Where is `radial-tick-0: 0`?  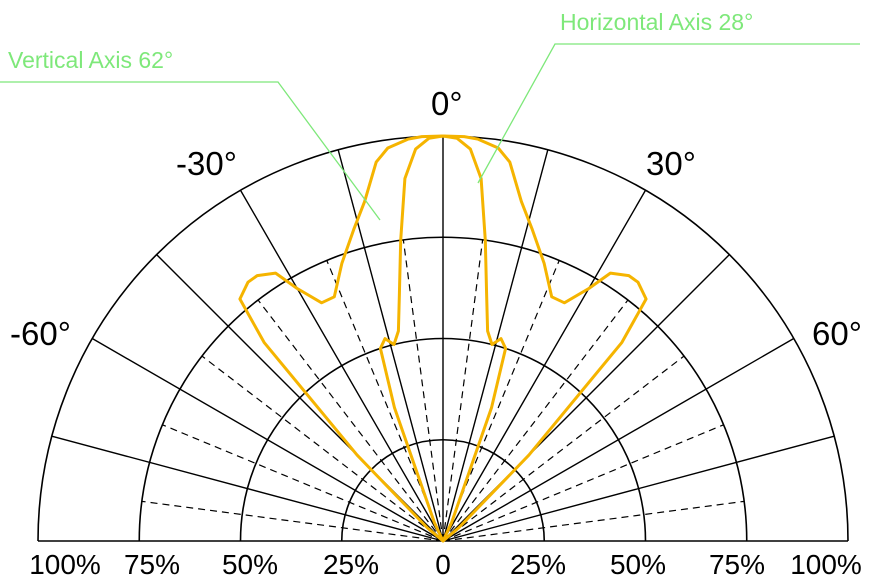 radial-tick-0: 0 is located at coordinates (443, 564).